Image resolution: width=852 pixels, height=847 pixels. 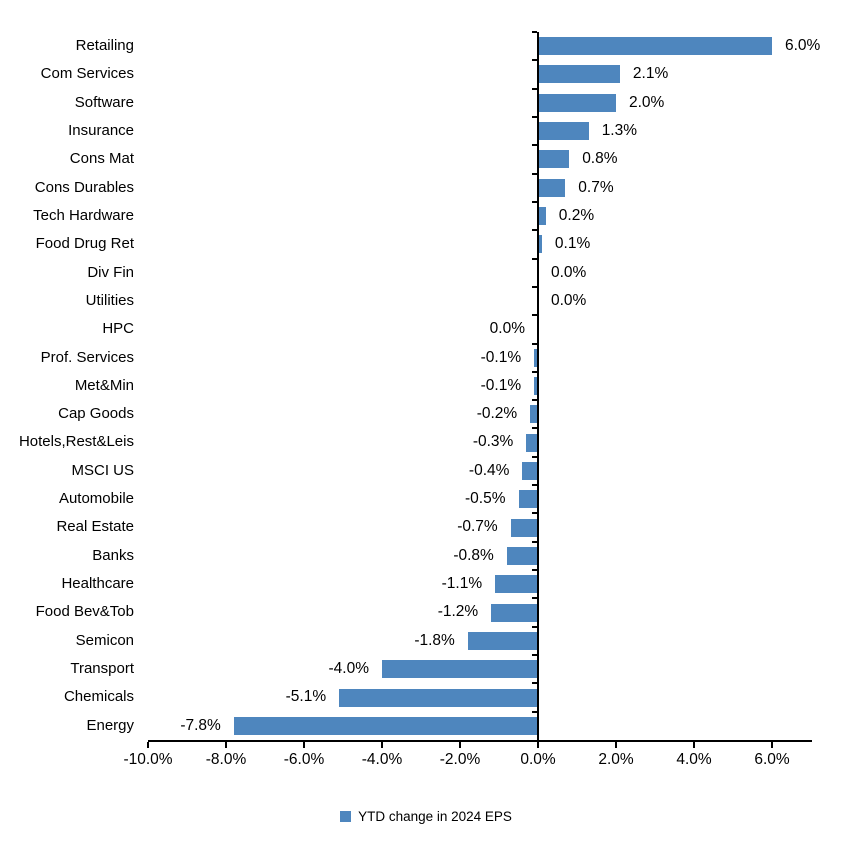 What do you see at coordinates (485, 499) in the screenshot?
I see `value-label: -0.5%` at bounding box center [485, 499].